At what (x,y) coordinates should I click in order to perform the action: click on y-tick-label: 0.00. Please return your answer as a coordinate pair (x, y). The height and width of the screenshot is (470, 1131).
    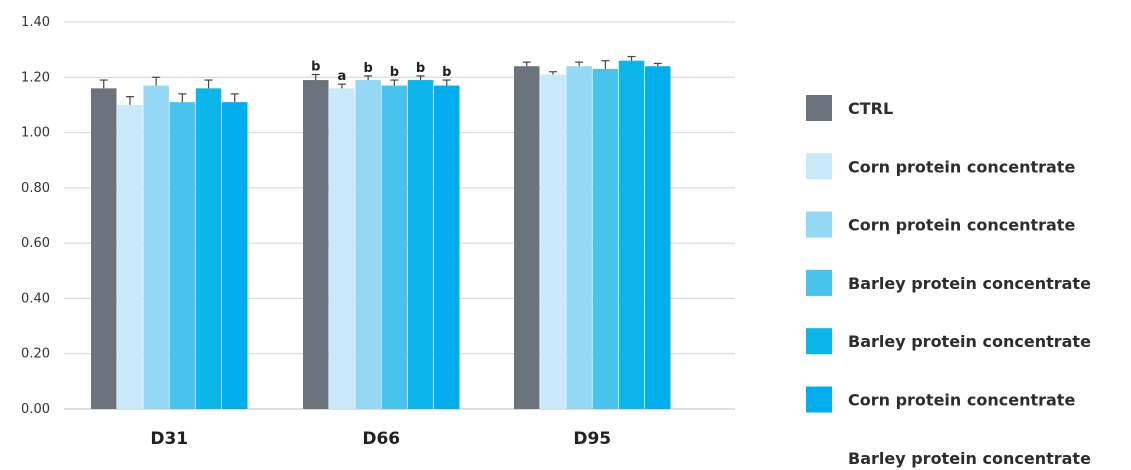
    Looking at the image, I should click on (35, 409).